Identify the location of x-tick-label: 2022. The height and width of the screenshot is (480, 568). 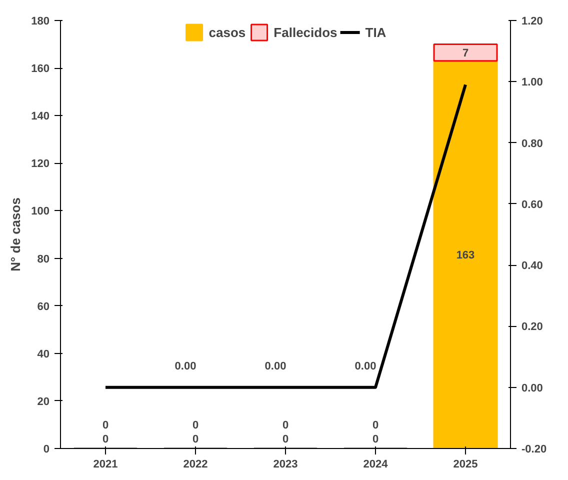
(195, 464).